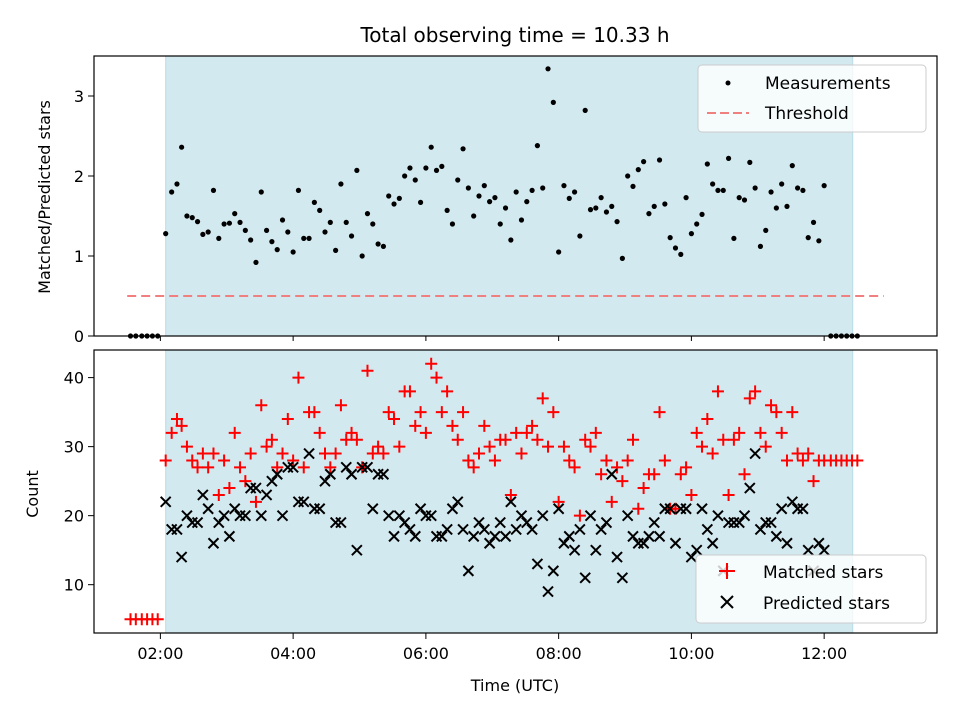 This screenshot has width=960, height=720. What do you see at coordinates (492, 648) in the screenshot?
I see `bottom-x-axis: 02:00 04:00 06:00 08:00 10:00 12:00` at bounding box center [492, 648].